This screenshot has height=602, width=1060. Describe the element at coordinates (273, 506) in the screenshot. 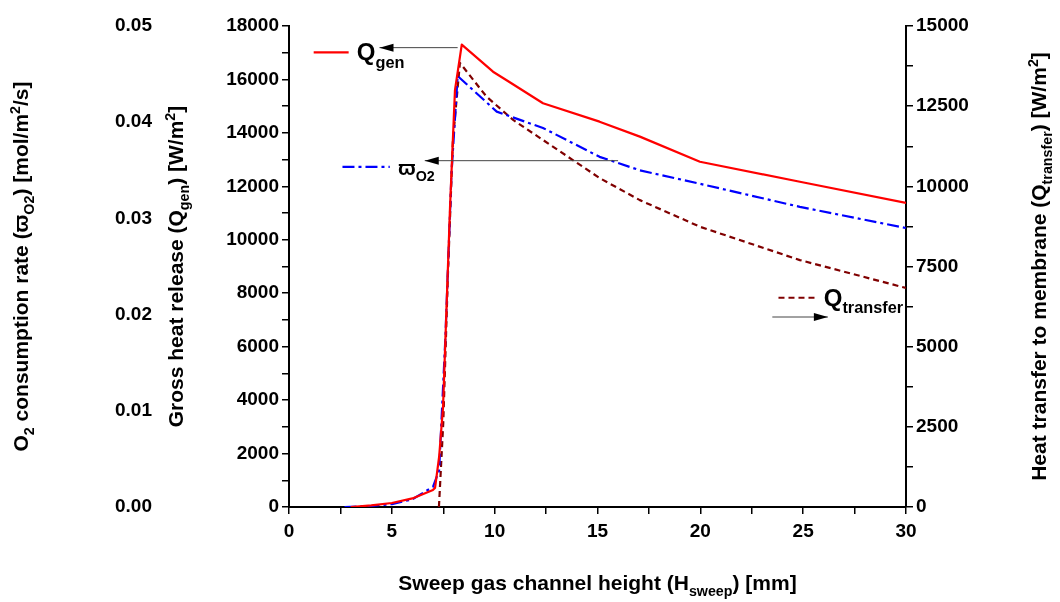

I see `y-tick-label: 0` at that location.